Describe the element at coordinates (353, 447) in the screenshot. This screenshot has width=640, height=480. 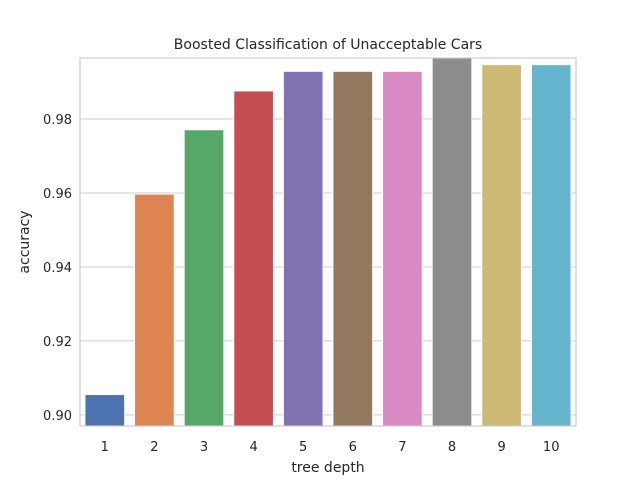
I see `x-tick-label: 6` at that location.